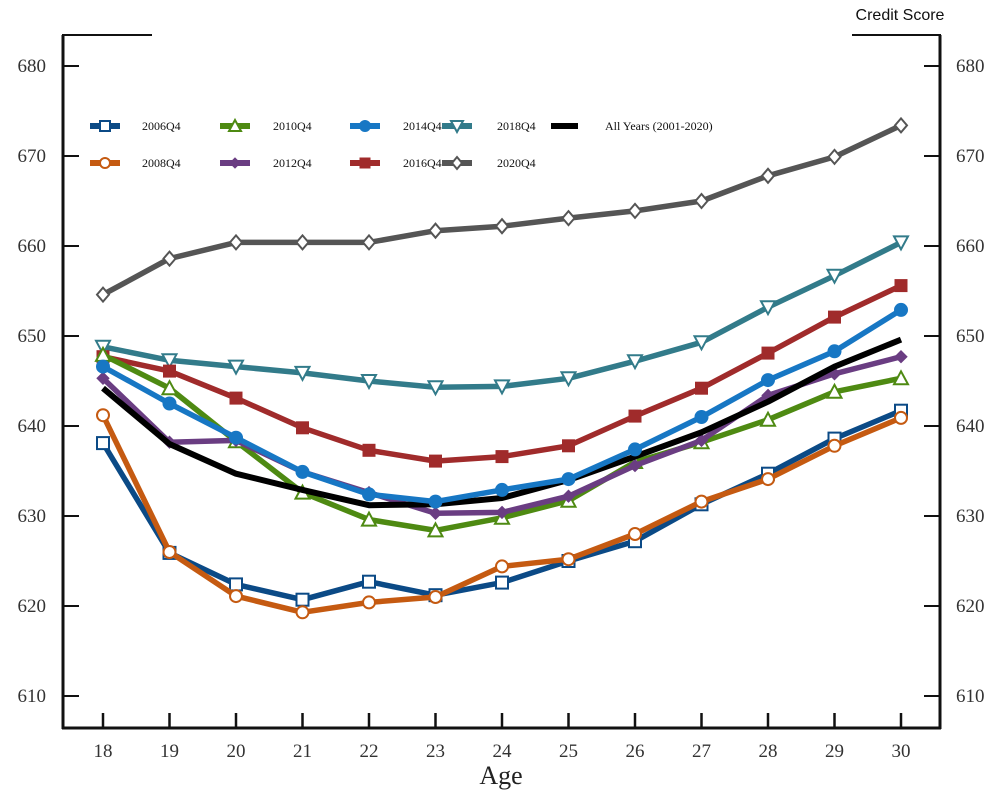 Image resolution: width=1000 pixels, height=797 pixels. What do you see at coordinates (568, 751) in the screenshot?
I see `x-tick-label: 25` at bounding box center [568, 751].